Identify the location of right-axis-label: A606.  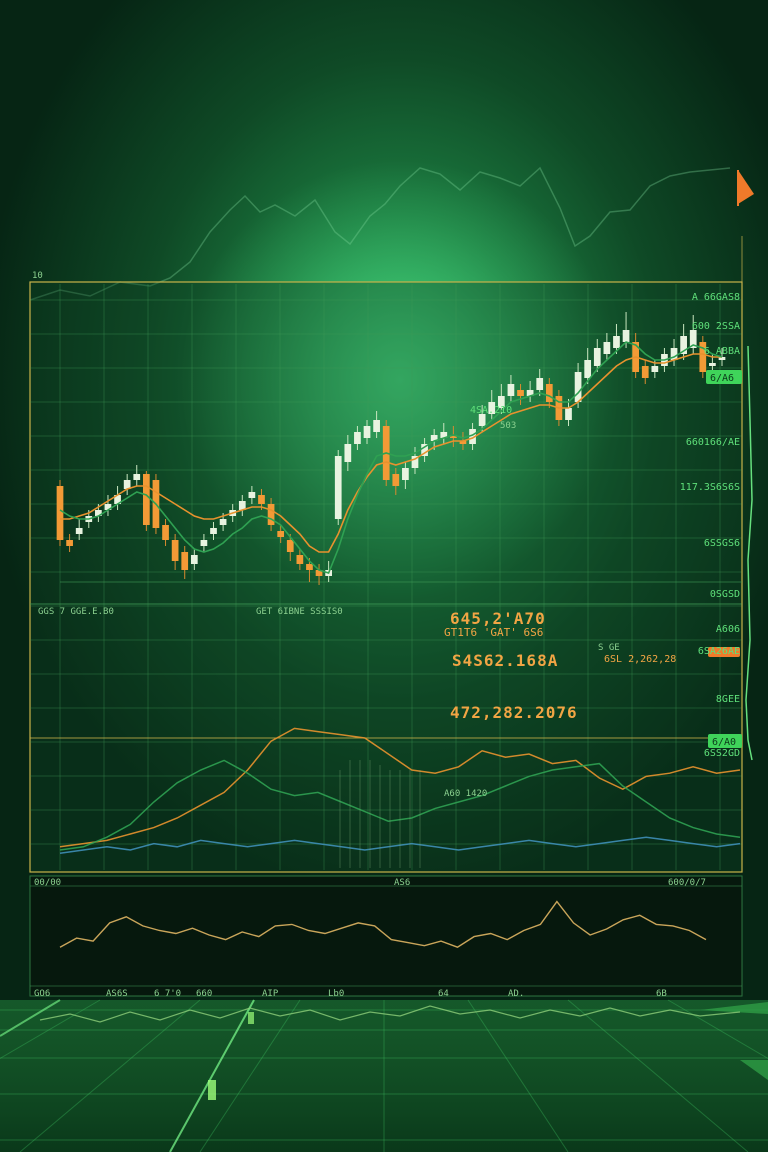
(728, 629).